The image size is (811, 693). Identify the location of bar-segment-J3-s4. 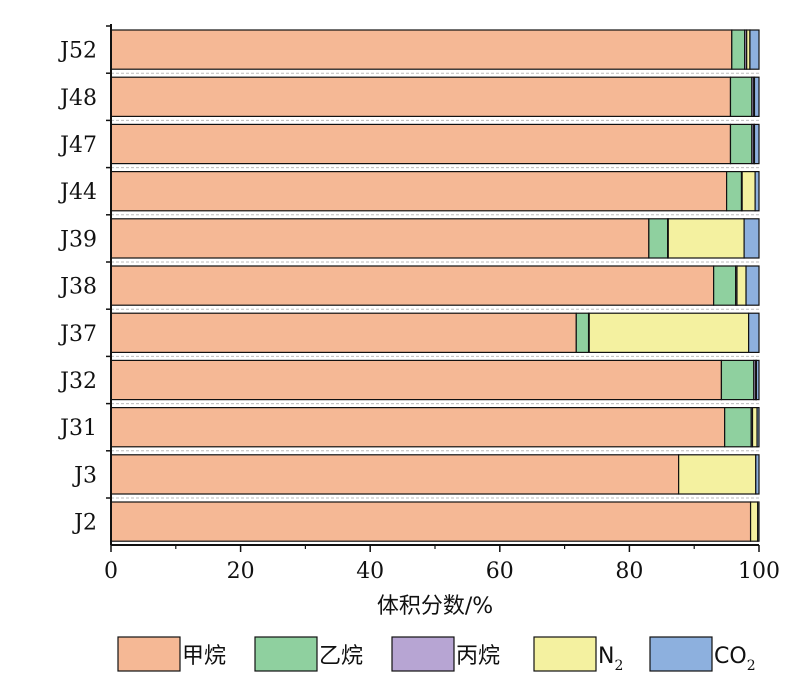
(757, 474).